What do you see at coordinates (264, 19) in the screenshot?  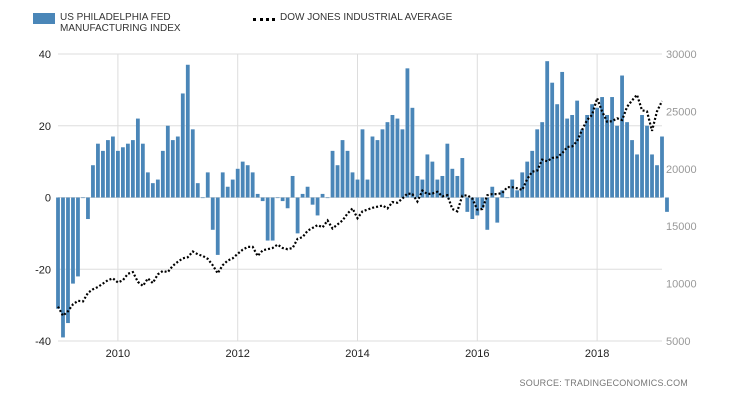 I see `legend-line-swatch` at bounding box center [264, 19].